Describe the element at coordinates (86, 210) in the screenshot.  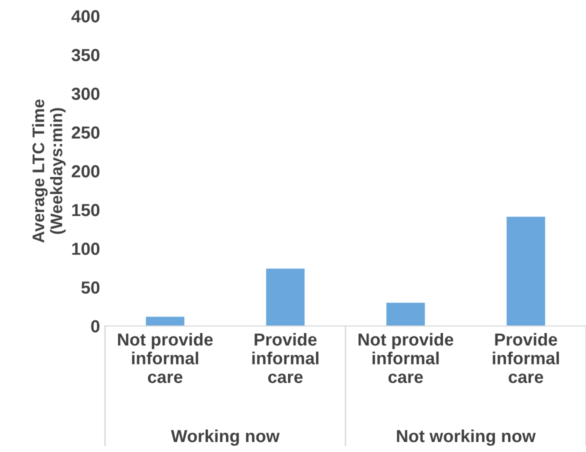
I see `y-tick-label: 150` at that location.